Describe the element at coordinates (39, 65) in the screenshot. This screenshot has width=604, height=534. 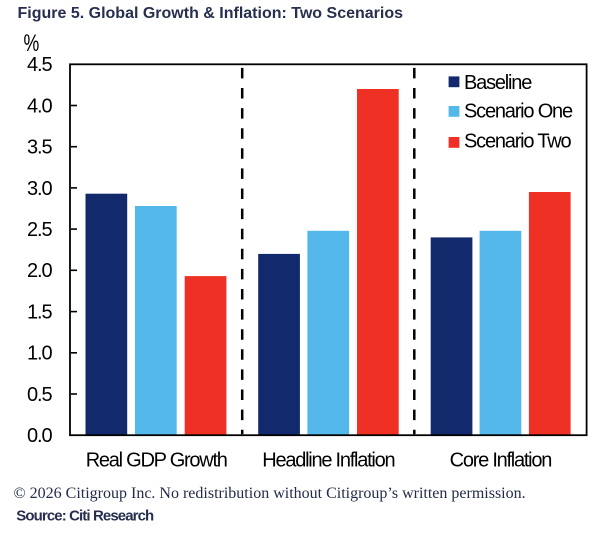
I see `svg-text: 4.5` at that location.